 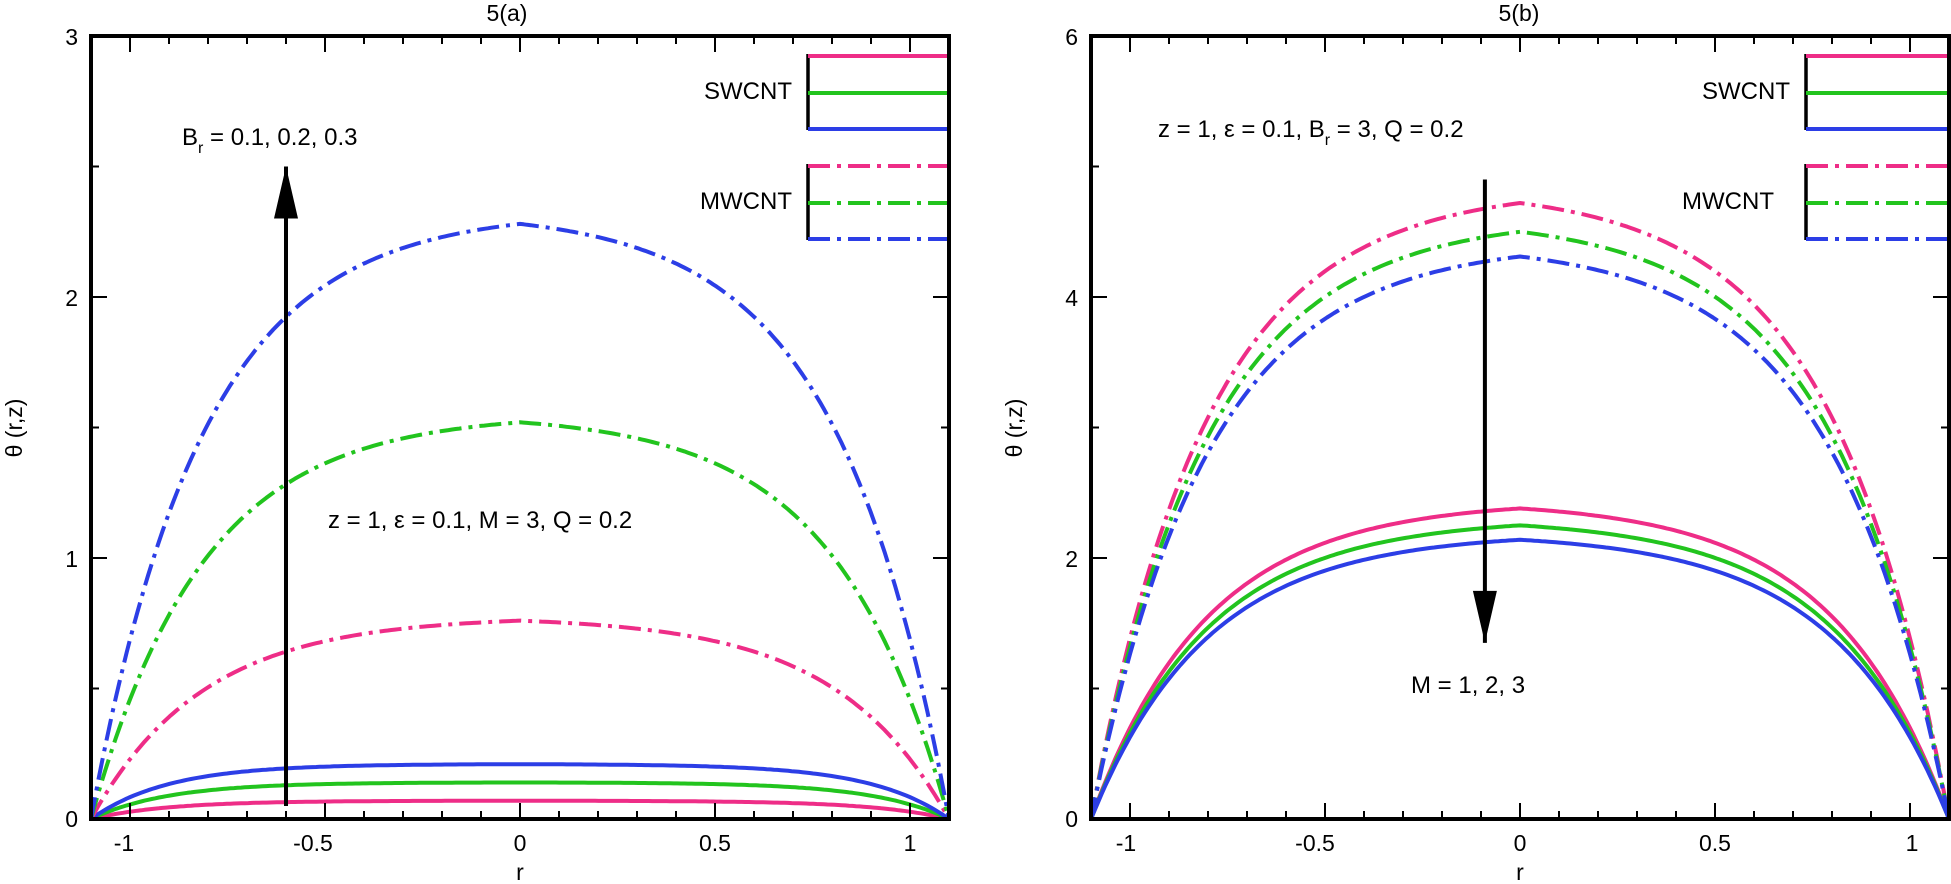 What do you see at coordinates (1014, 428) in the screenshot?
I see `panel-5b-y-axis-label: θ (r,z)` at bounding box center [1014, 428].